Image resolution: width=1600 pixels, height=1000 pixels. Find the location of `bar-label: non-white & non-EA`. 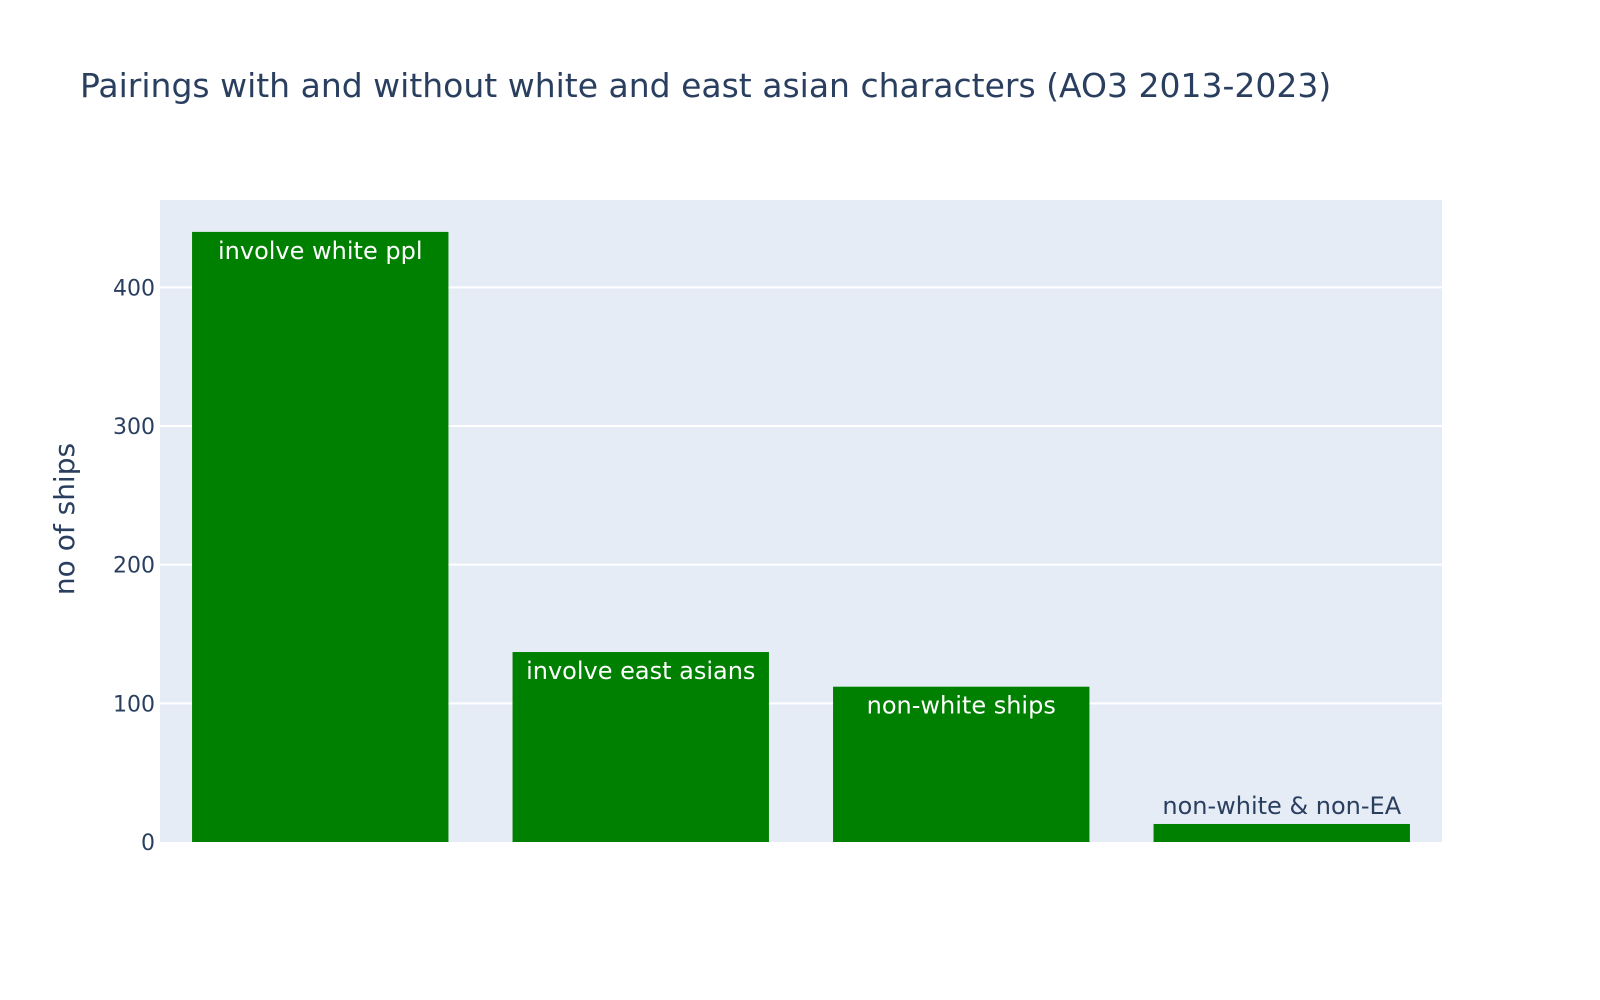

bar-label: non-white & non-EA is located at coordinates (1281, 806).